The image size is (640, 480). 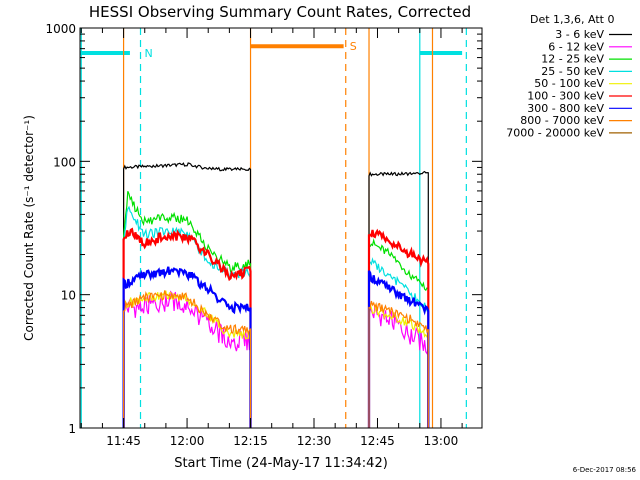 I want to click on y-tick-label: 1000, so click(x=60, y=29).